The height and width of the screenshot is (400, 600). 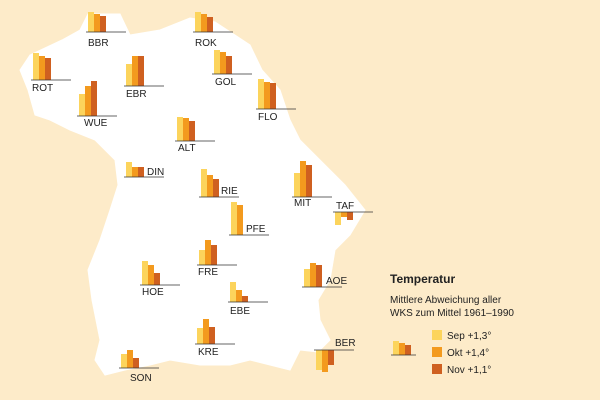 I want to click on legend-label: Okt +1,4°, so click(x=468, y=353).